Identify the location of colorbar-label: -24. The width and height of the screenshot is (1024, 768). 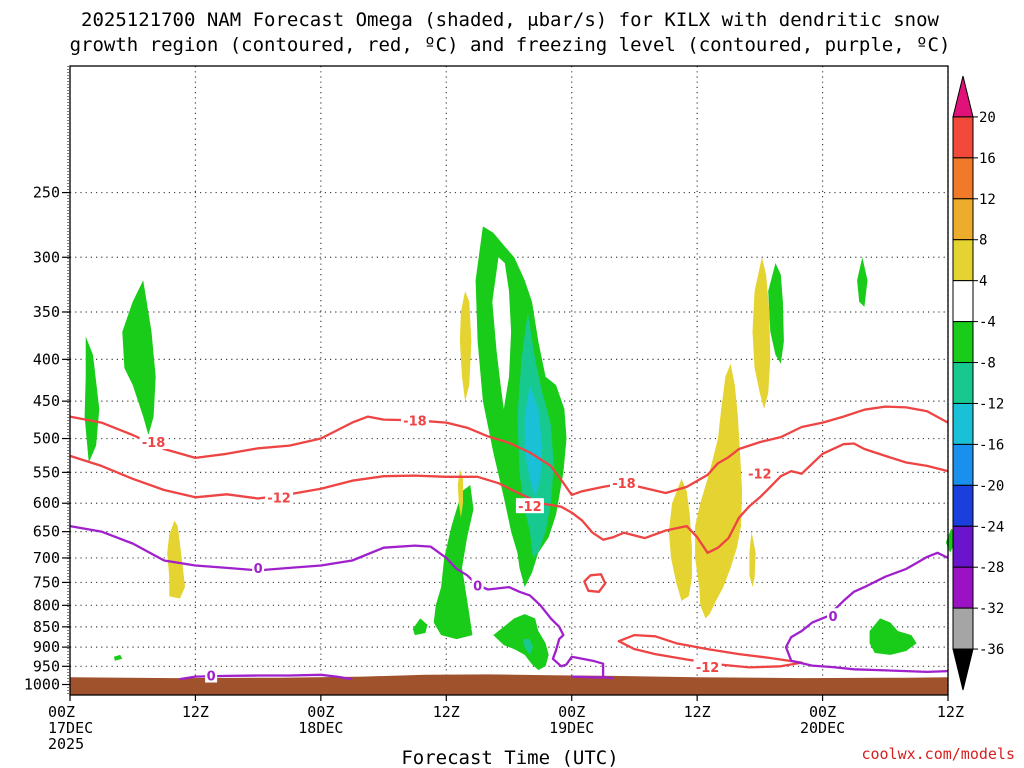
(991, 527).